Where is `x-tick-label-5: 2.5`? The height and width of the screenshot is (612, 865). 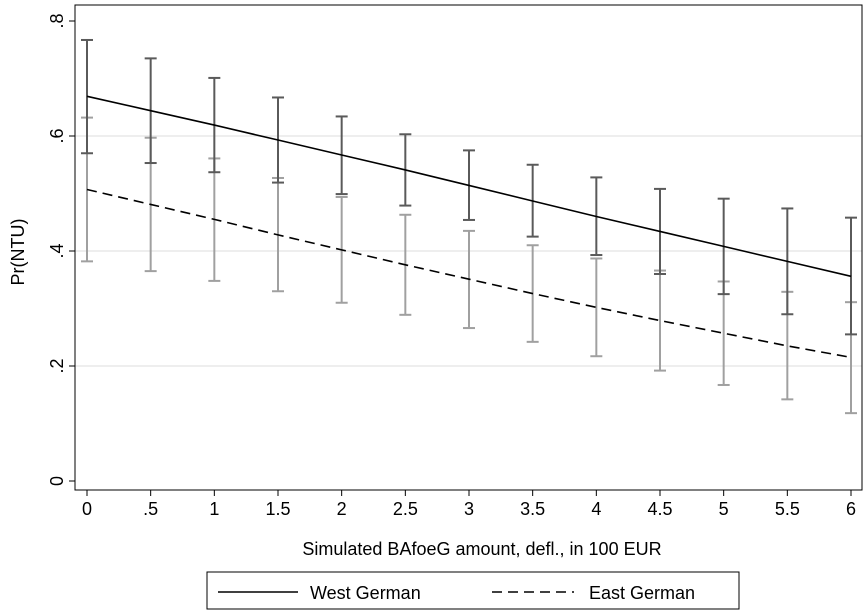
x-tick-label-5: 2.5 is located at coordinates (405, 509).